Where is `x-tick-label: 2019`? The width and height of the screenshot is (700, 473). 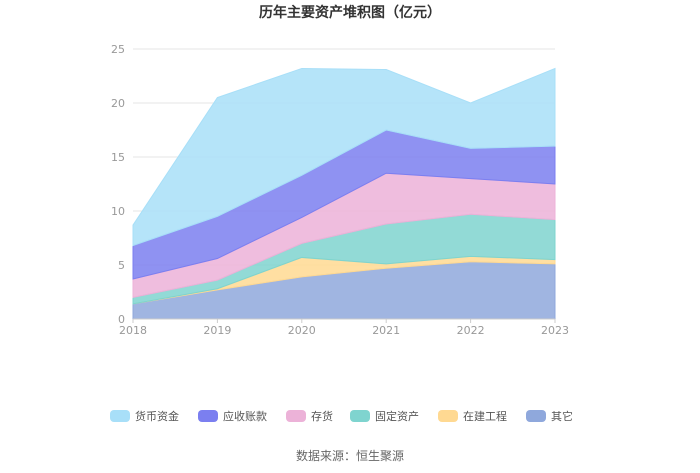
x-tick-label: 2019 is located at coordinates (217, 330).